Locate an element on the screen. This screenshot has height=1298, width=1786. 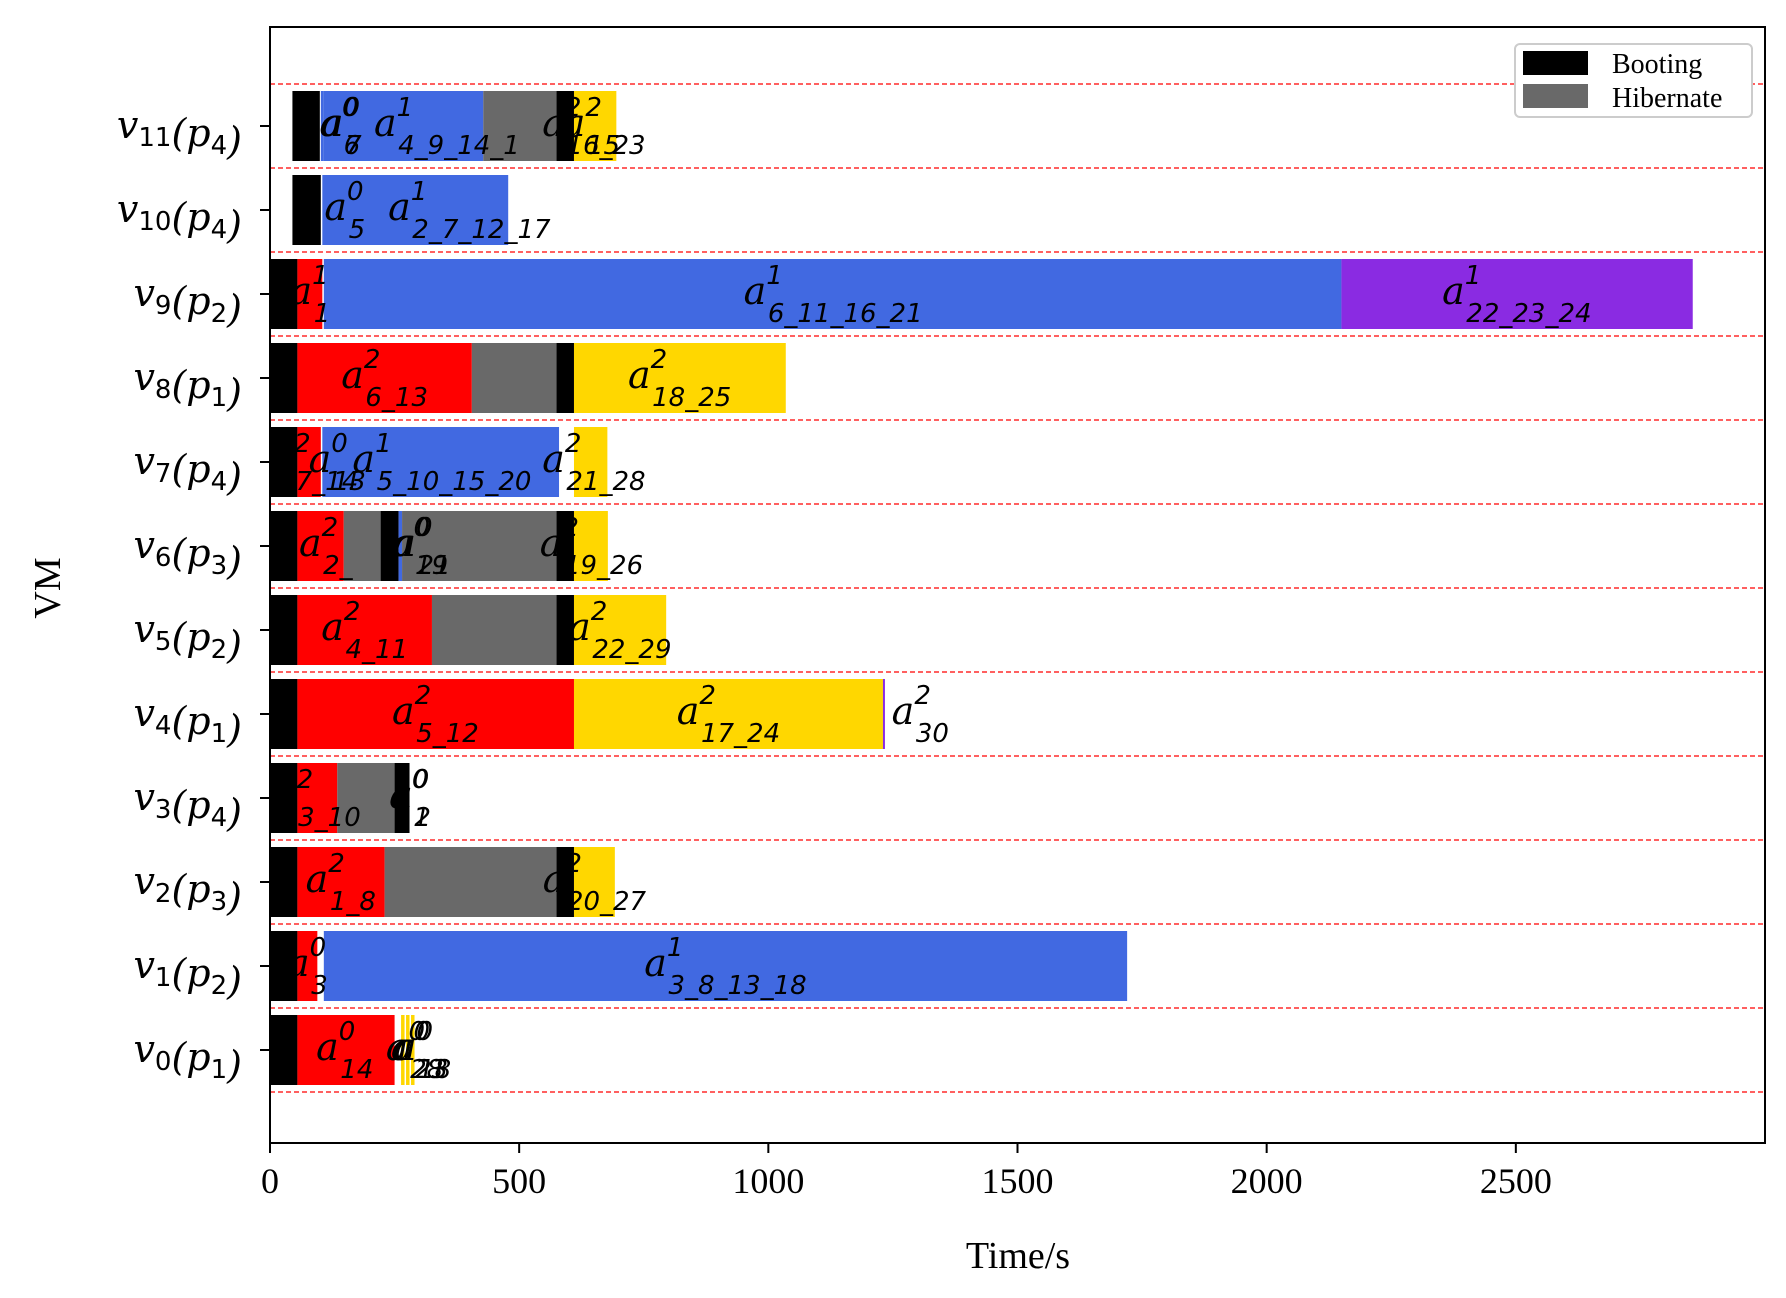
y-tick-label: v11(p4) is located at coordinates (179, 133).